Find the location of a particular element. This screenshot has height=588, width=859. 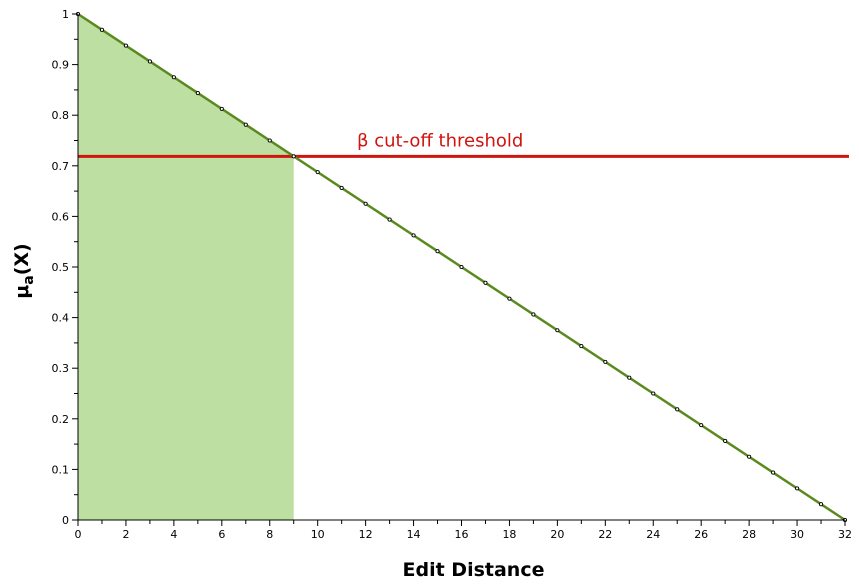

x-tick-label: 0 is located at coordinates (78, 534).